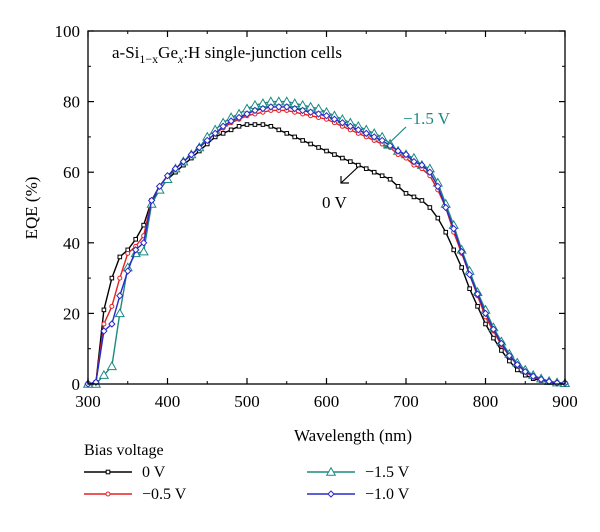 This screenshot has height=532, width=600. Describe the element at coordinates (124, 450) in the screenshot. I see `legend-title: Bias voltage` at that location.